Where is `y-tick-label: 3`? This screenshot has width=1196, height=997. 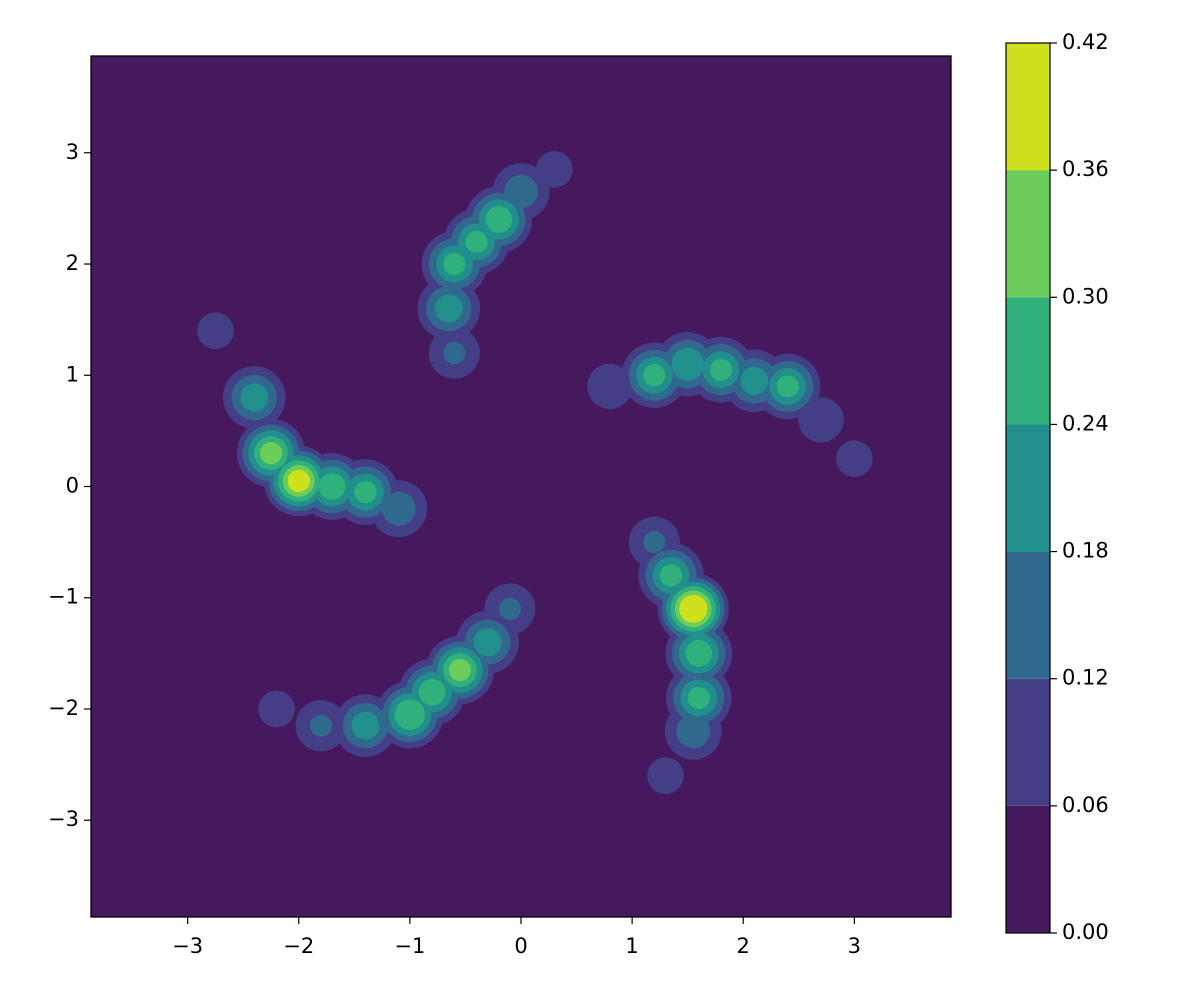
y-tick-label: 3 is located at coordinates (72, 152).